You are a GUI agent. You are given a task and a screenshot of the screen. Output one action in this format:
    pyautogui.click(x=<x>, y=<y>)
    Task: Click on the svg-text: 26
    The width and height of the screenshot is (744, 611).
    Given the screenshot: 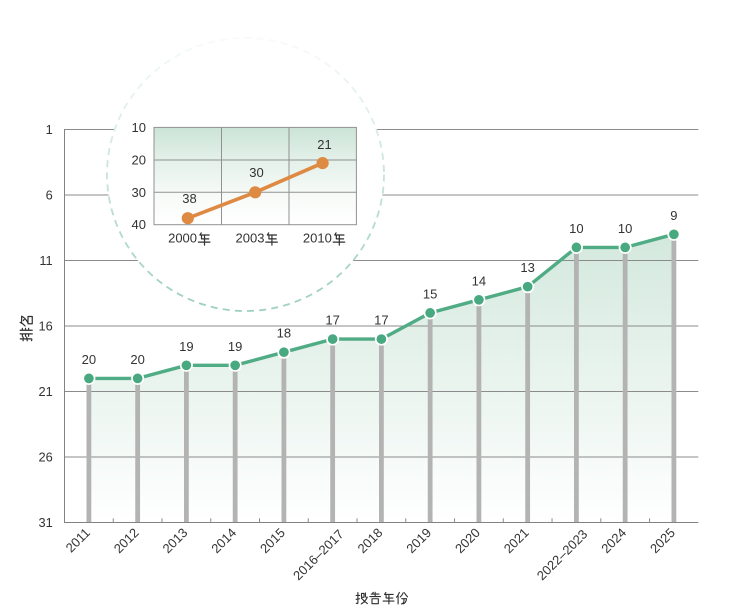 What is the action you would take?
    pyautogui.click(x=45, y=457)
    